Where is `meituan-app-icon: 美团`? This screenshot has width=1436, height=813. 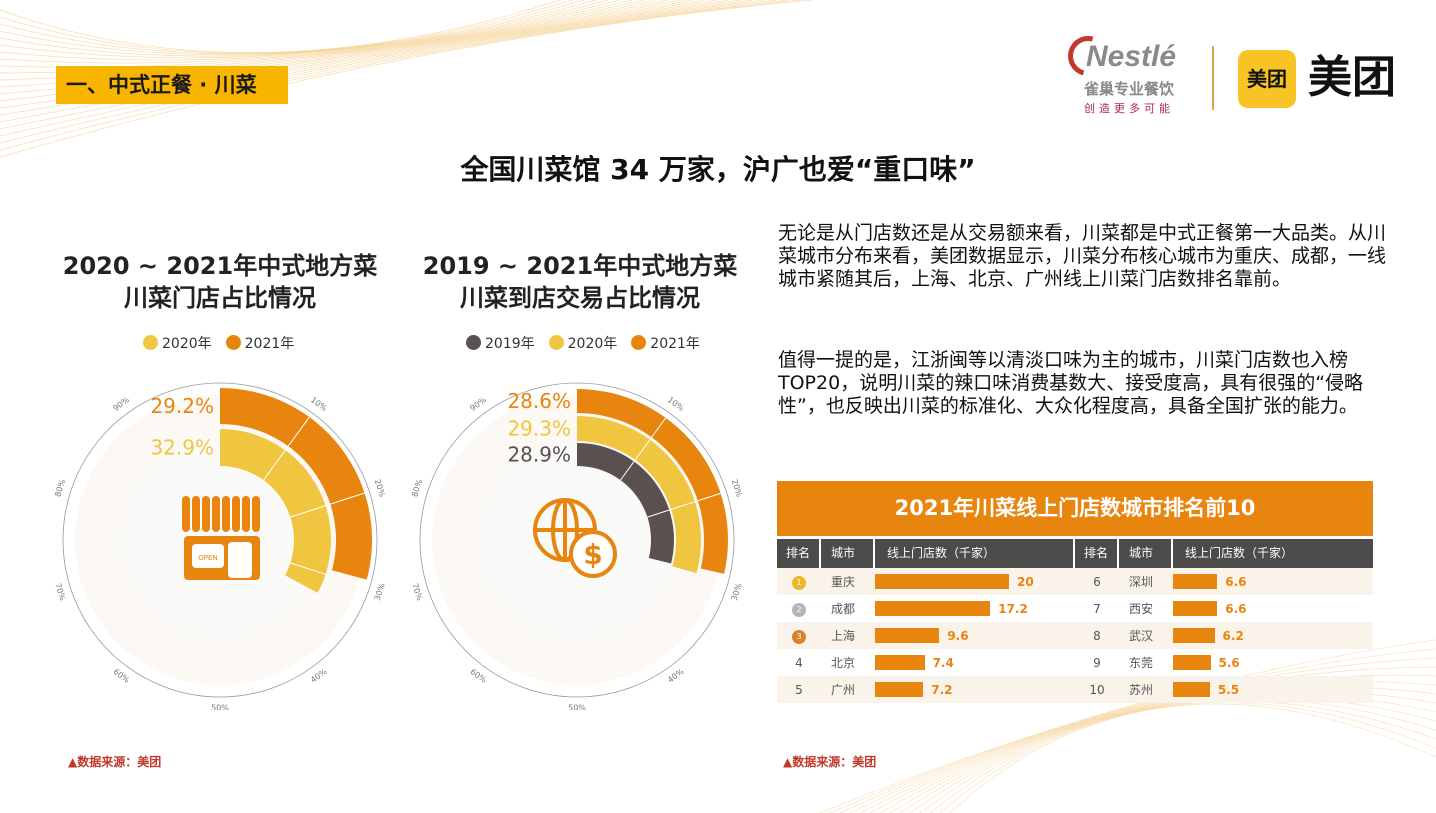
meituan-app-icon: 美团 is located at coordinates (1267, 79).